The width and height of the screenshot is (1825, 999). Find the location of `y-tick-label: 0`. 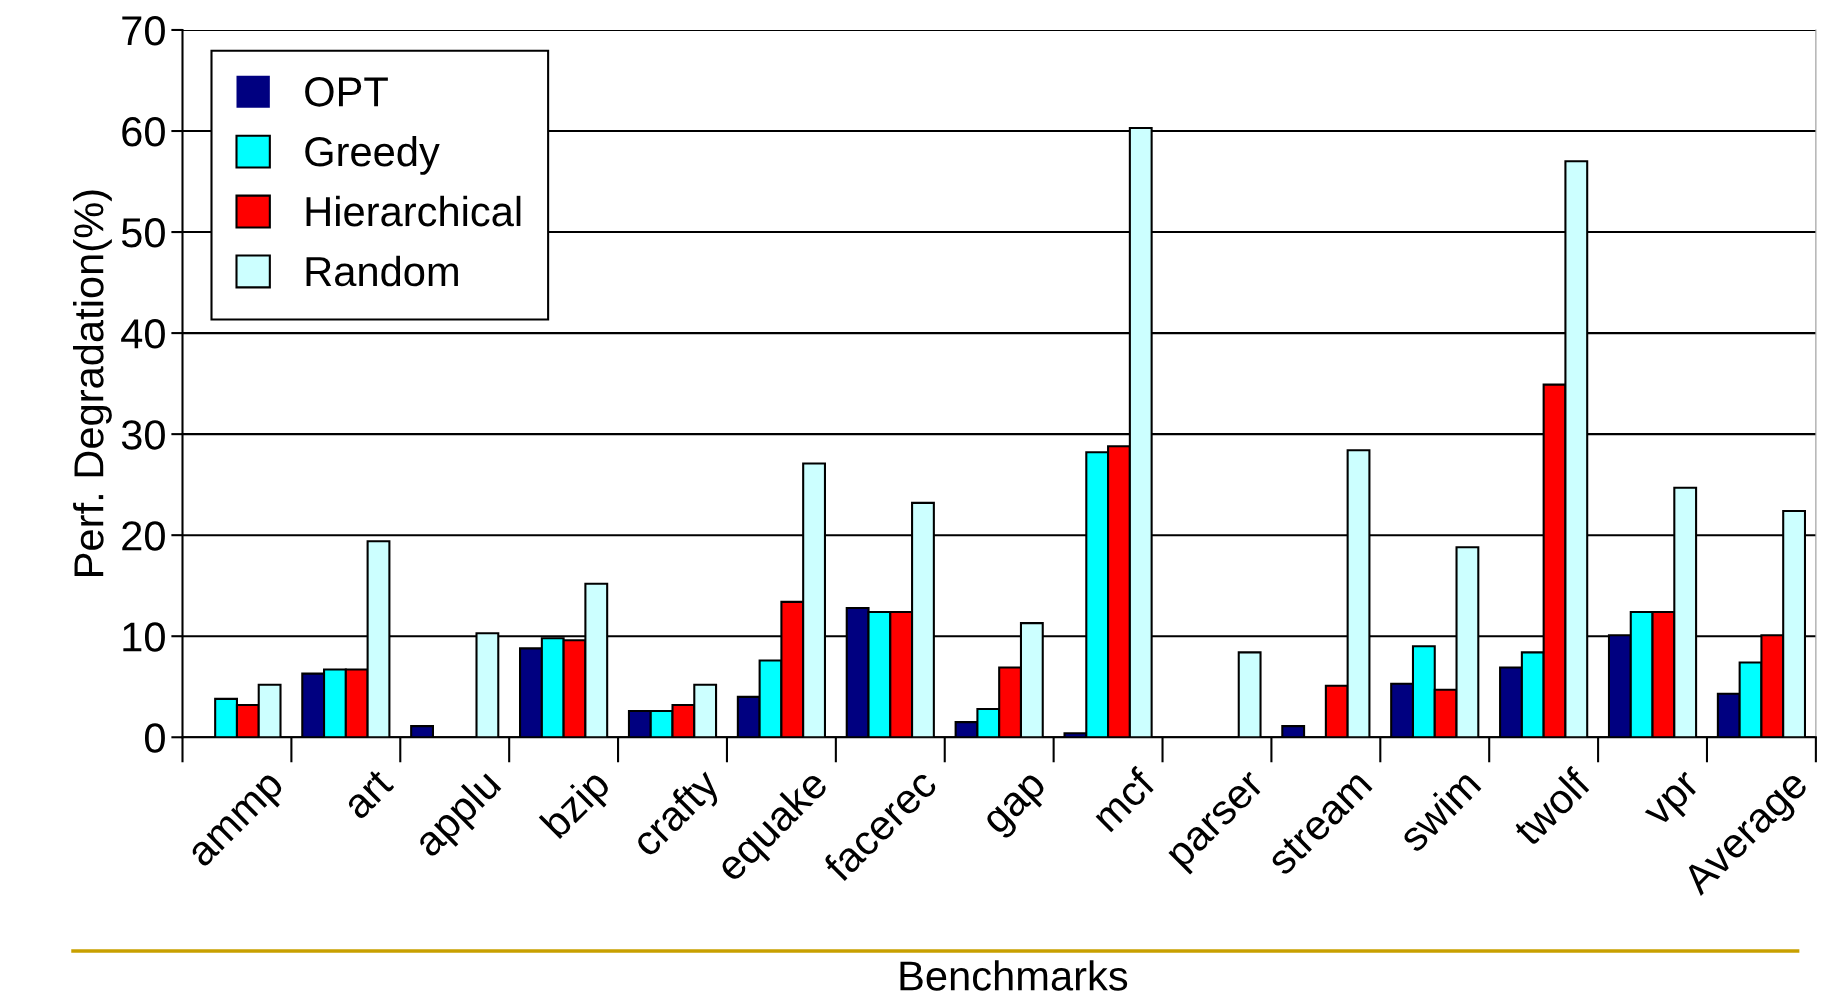

y-tick-label: 0 is located at coordinates (154, 738).